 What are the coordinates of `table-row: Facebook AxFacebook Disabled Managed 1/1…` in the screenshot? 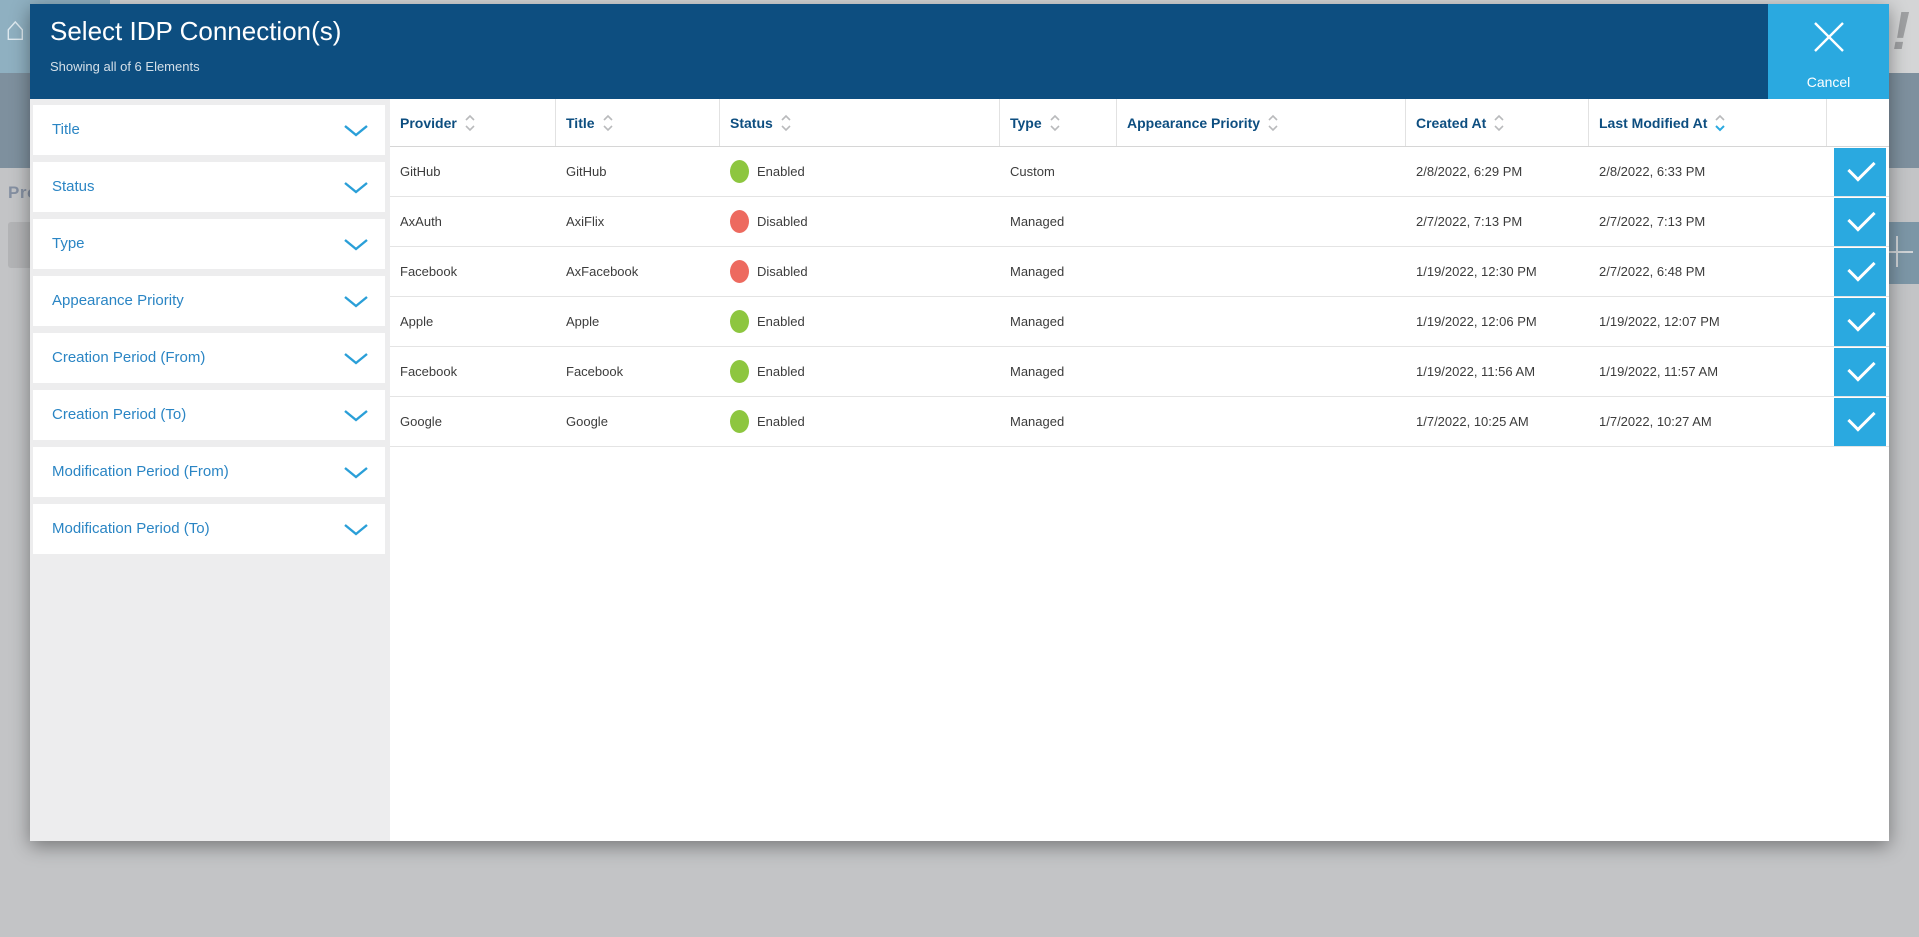 It's located at (1139, 272).